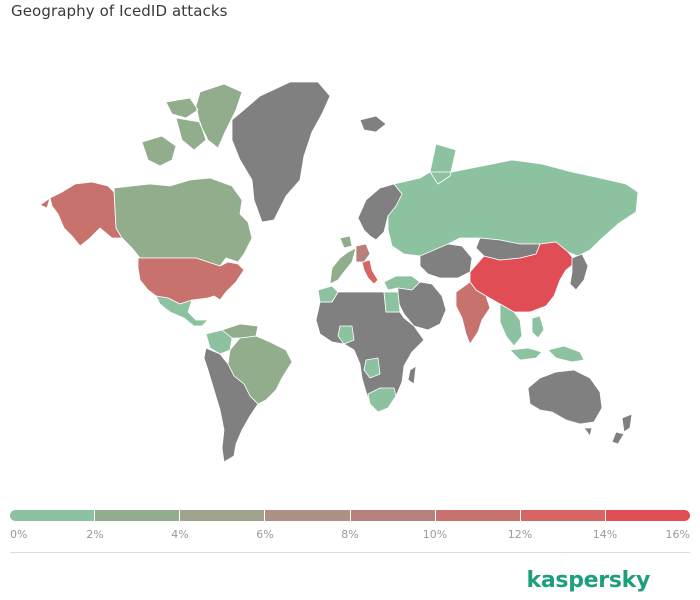 The width and height of the screenshot is (700, 600). Describe the element at coordinates (119, 11) in the screenshot. I see `page-title: Geography of IcedID attacks` at that location.